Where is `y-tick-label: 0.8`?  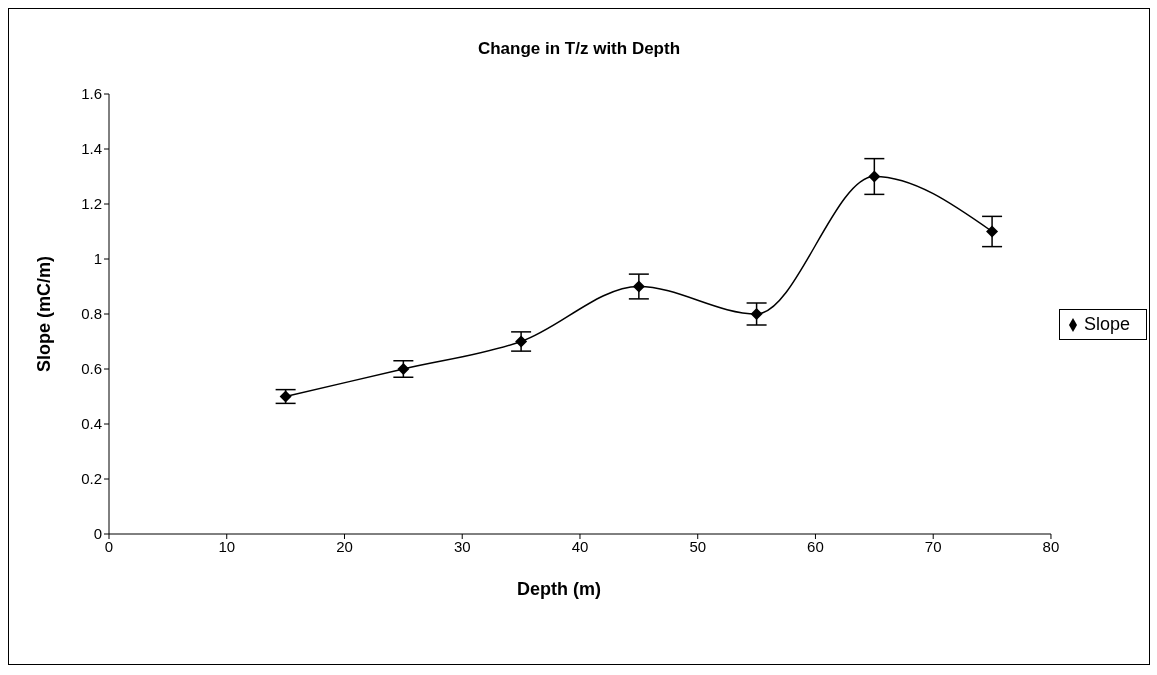 y-tick-label: 0.8 is located at coordinates (91, 314).